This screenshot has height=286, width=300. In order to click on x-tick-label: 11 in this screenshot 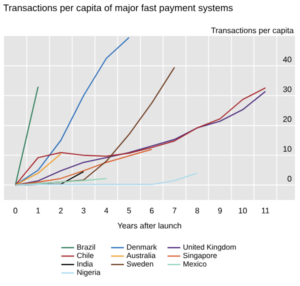, I will do `click(266, 211)`.